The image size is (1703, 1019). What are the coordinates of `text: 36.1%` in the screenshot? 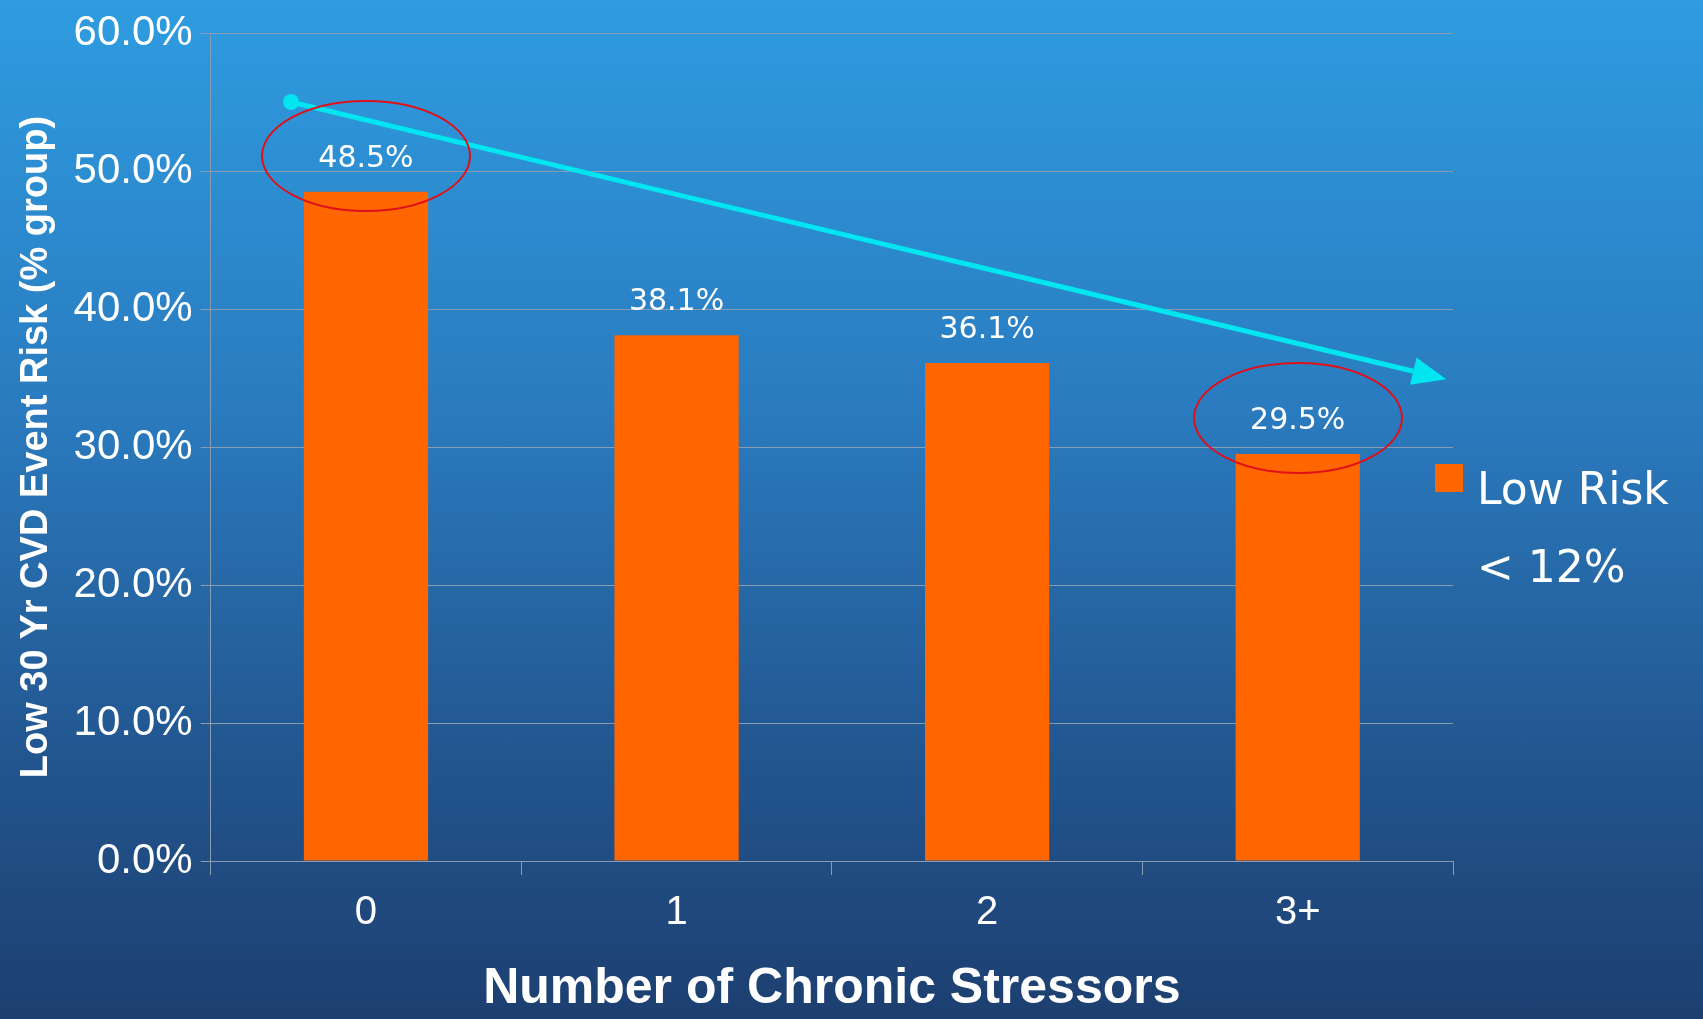 It's located at (987, 327).